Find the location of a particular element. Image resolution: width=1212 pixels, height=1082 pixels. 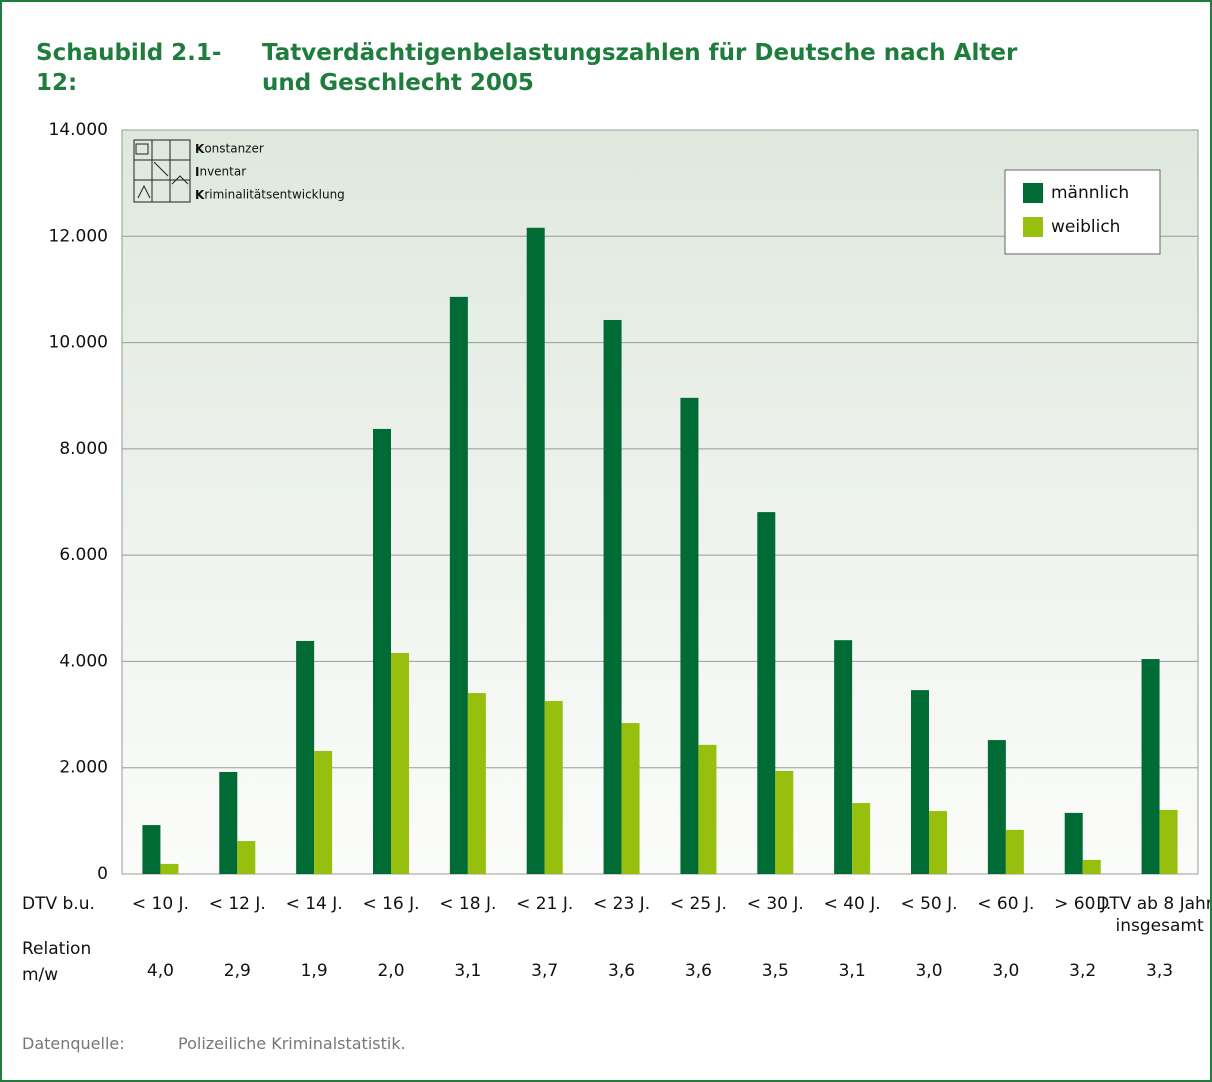

logo is located at coordinates (162, 171).